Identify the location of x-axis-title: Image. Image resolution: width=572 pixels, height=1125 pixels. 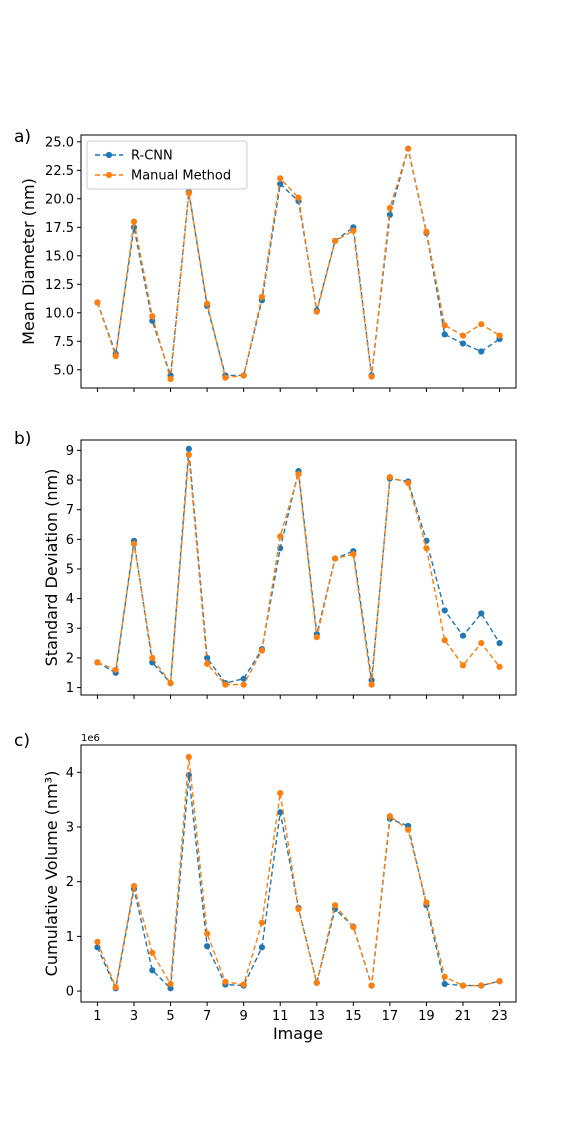
(298, 1033).